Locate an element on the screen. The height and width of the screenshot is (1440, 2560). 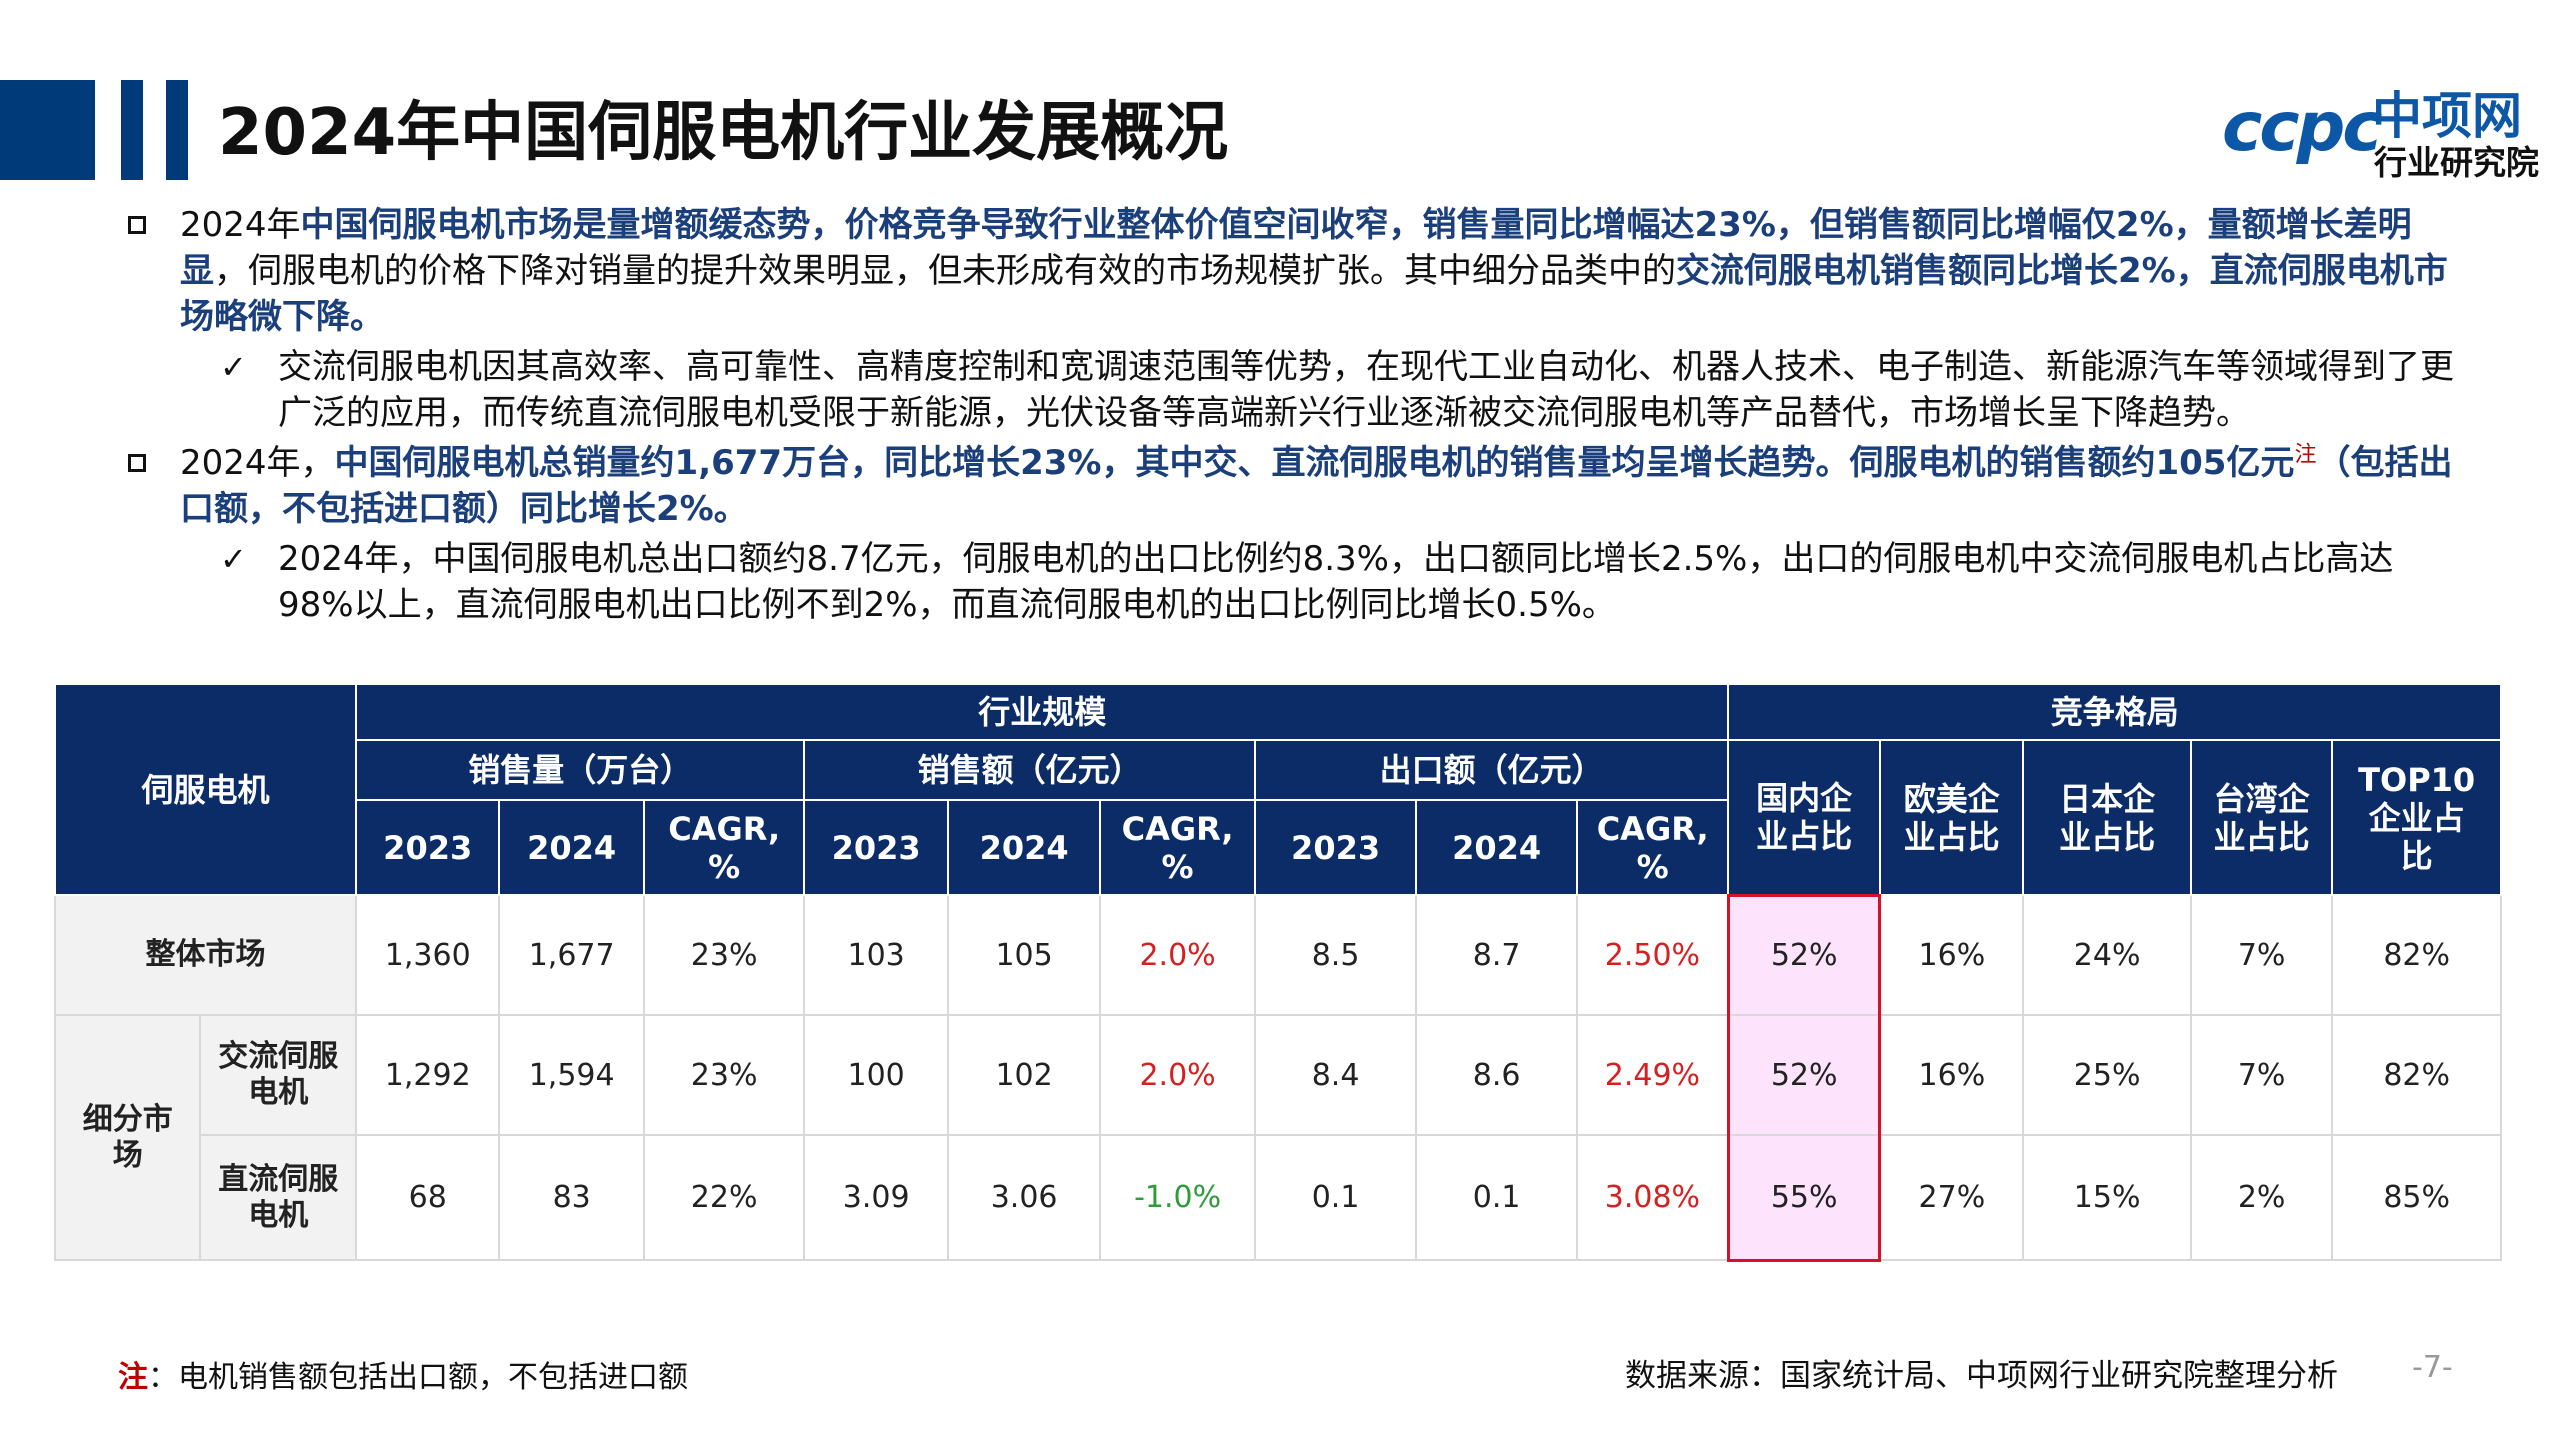
row-label: 整体市场 is located at coordinates (205, 955).